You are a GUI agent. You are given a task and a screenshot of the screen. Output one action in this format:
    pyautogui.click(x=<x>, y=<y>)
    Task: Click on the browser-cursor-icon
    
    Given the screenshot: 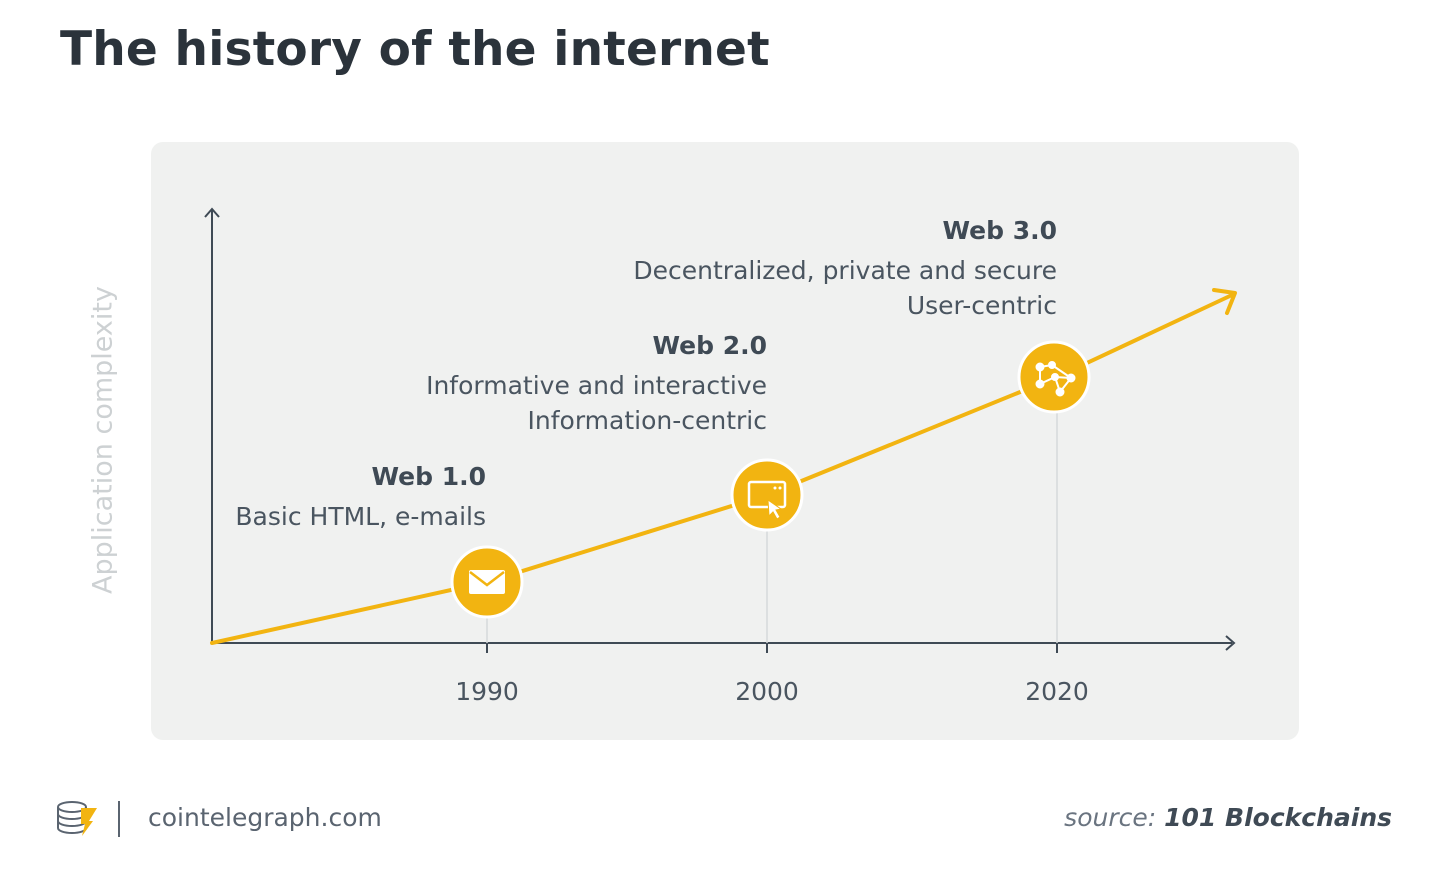 What is the action you would take?
    pyautogui.click(x=767, y=500)
    